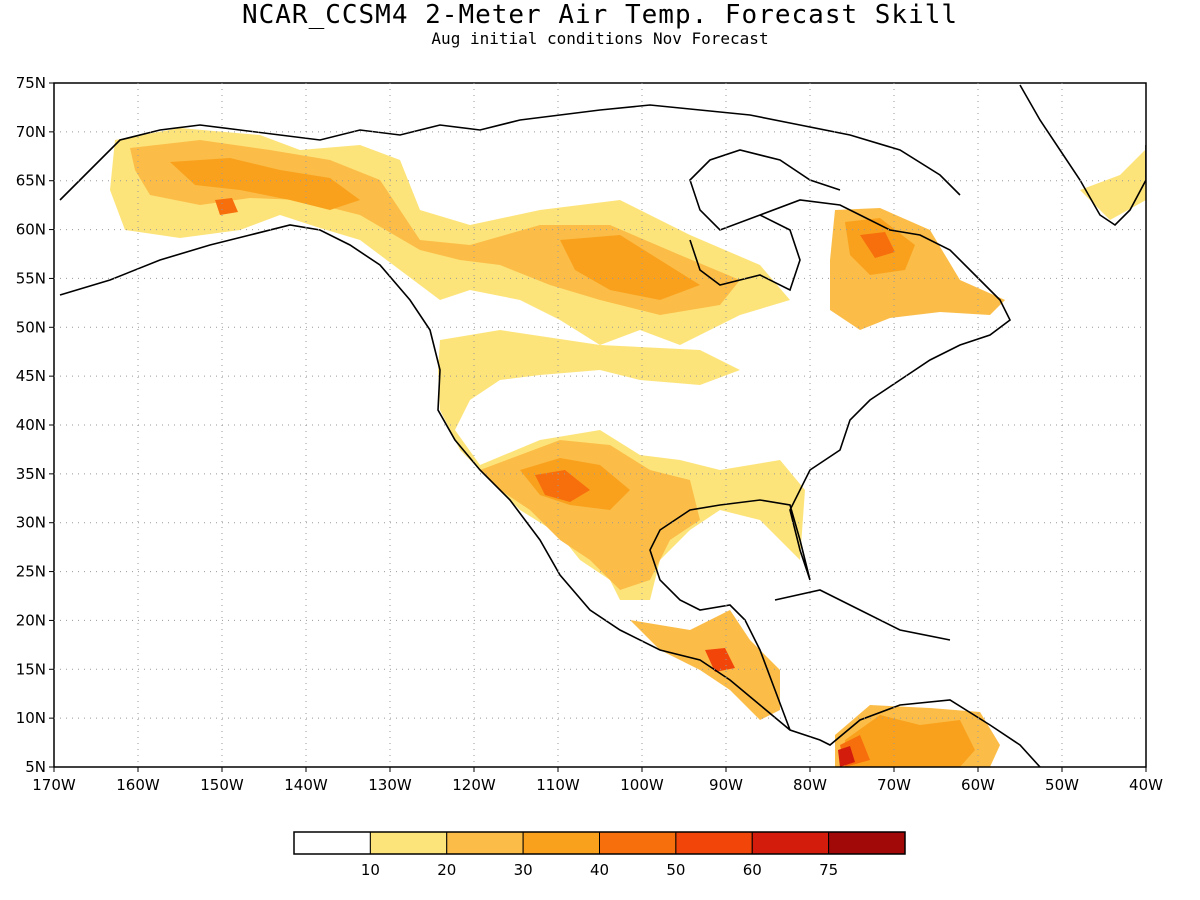 The image size is (1200, 900). Describe the element at coordinates (558, 785) in the screenshot. I see `lon-tick-label: 110W` at that location.